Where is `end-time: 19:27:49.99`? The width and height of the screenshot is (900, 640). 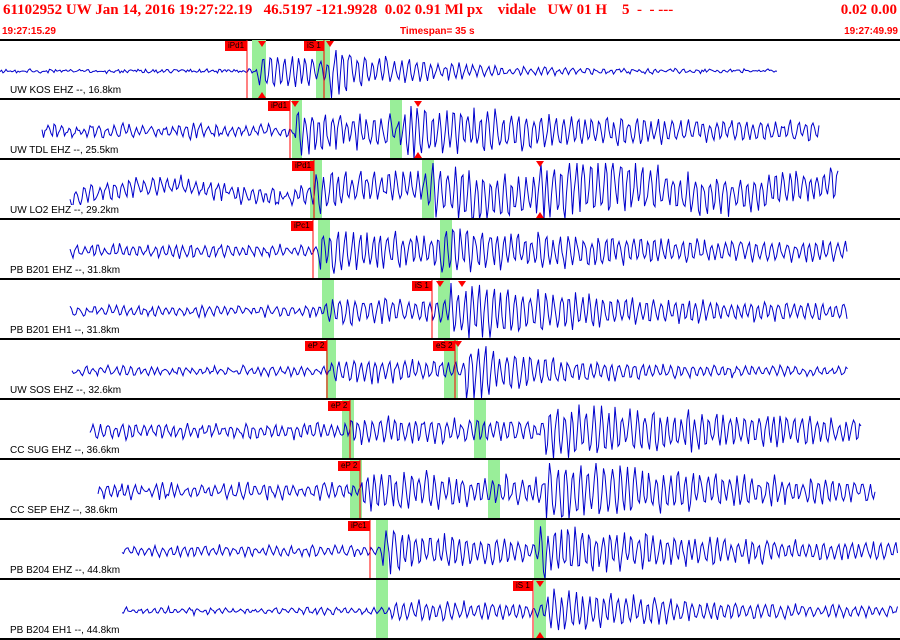 end-time: 19:27:49.99 is located at coordinates (871, 31).